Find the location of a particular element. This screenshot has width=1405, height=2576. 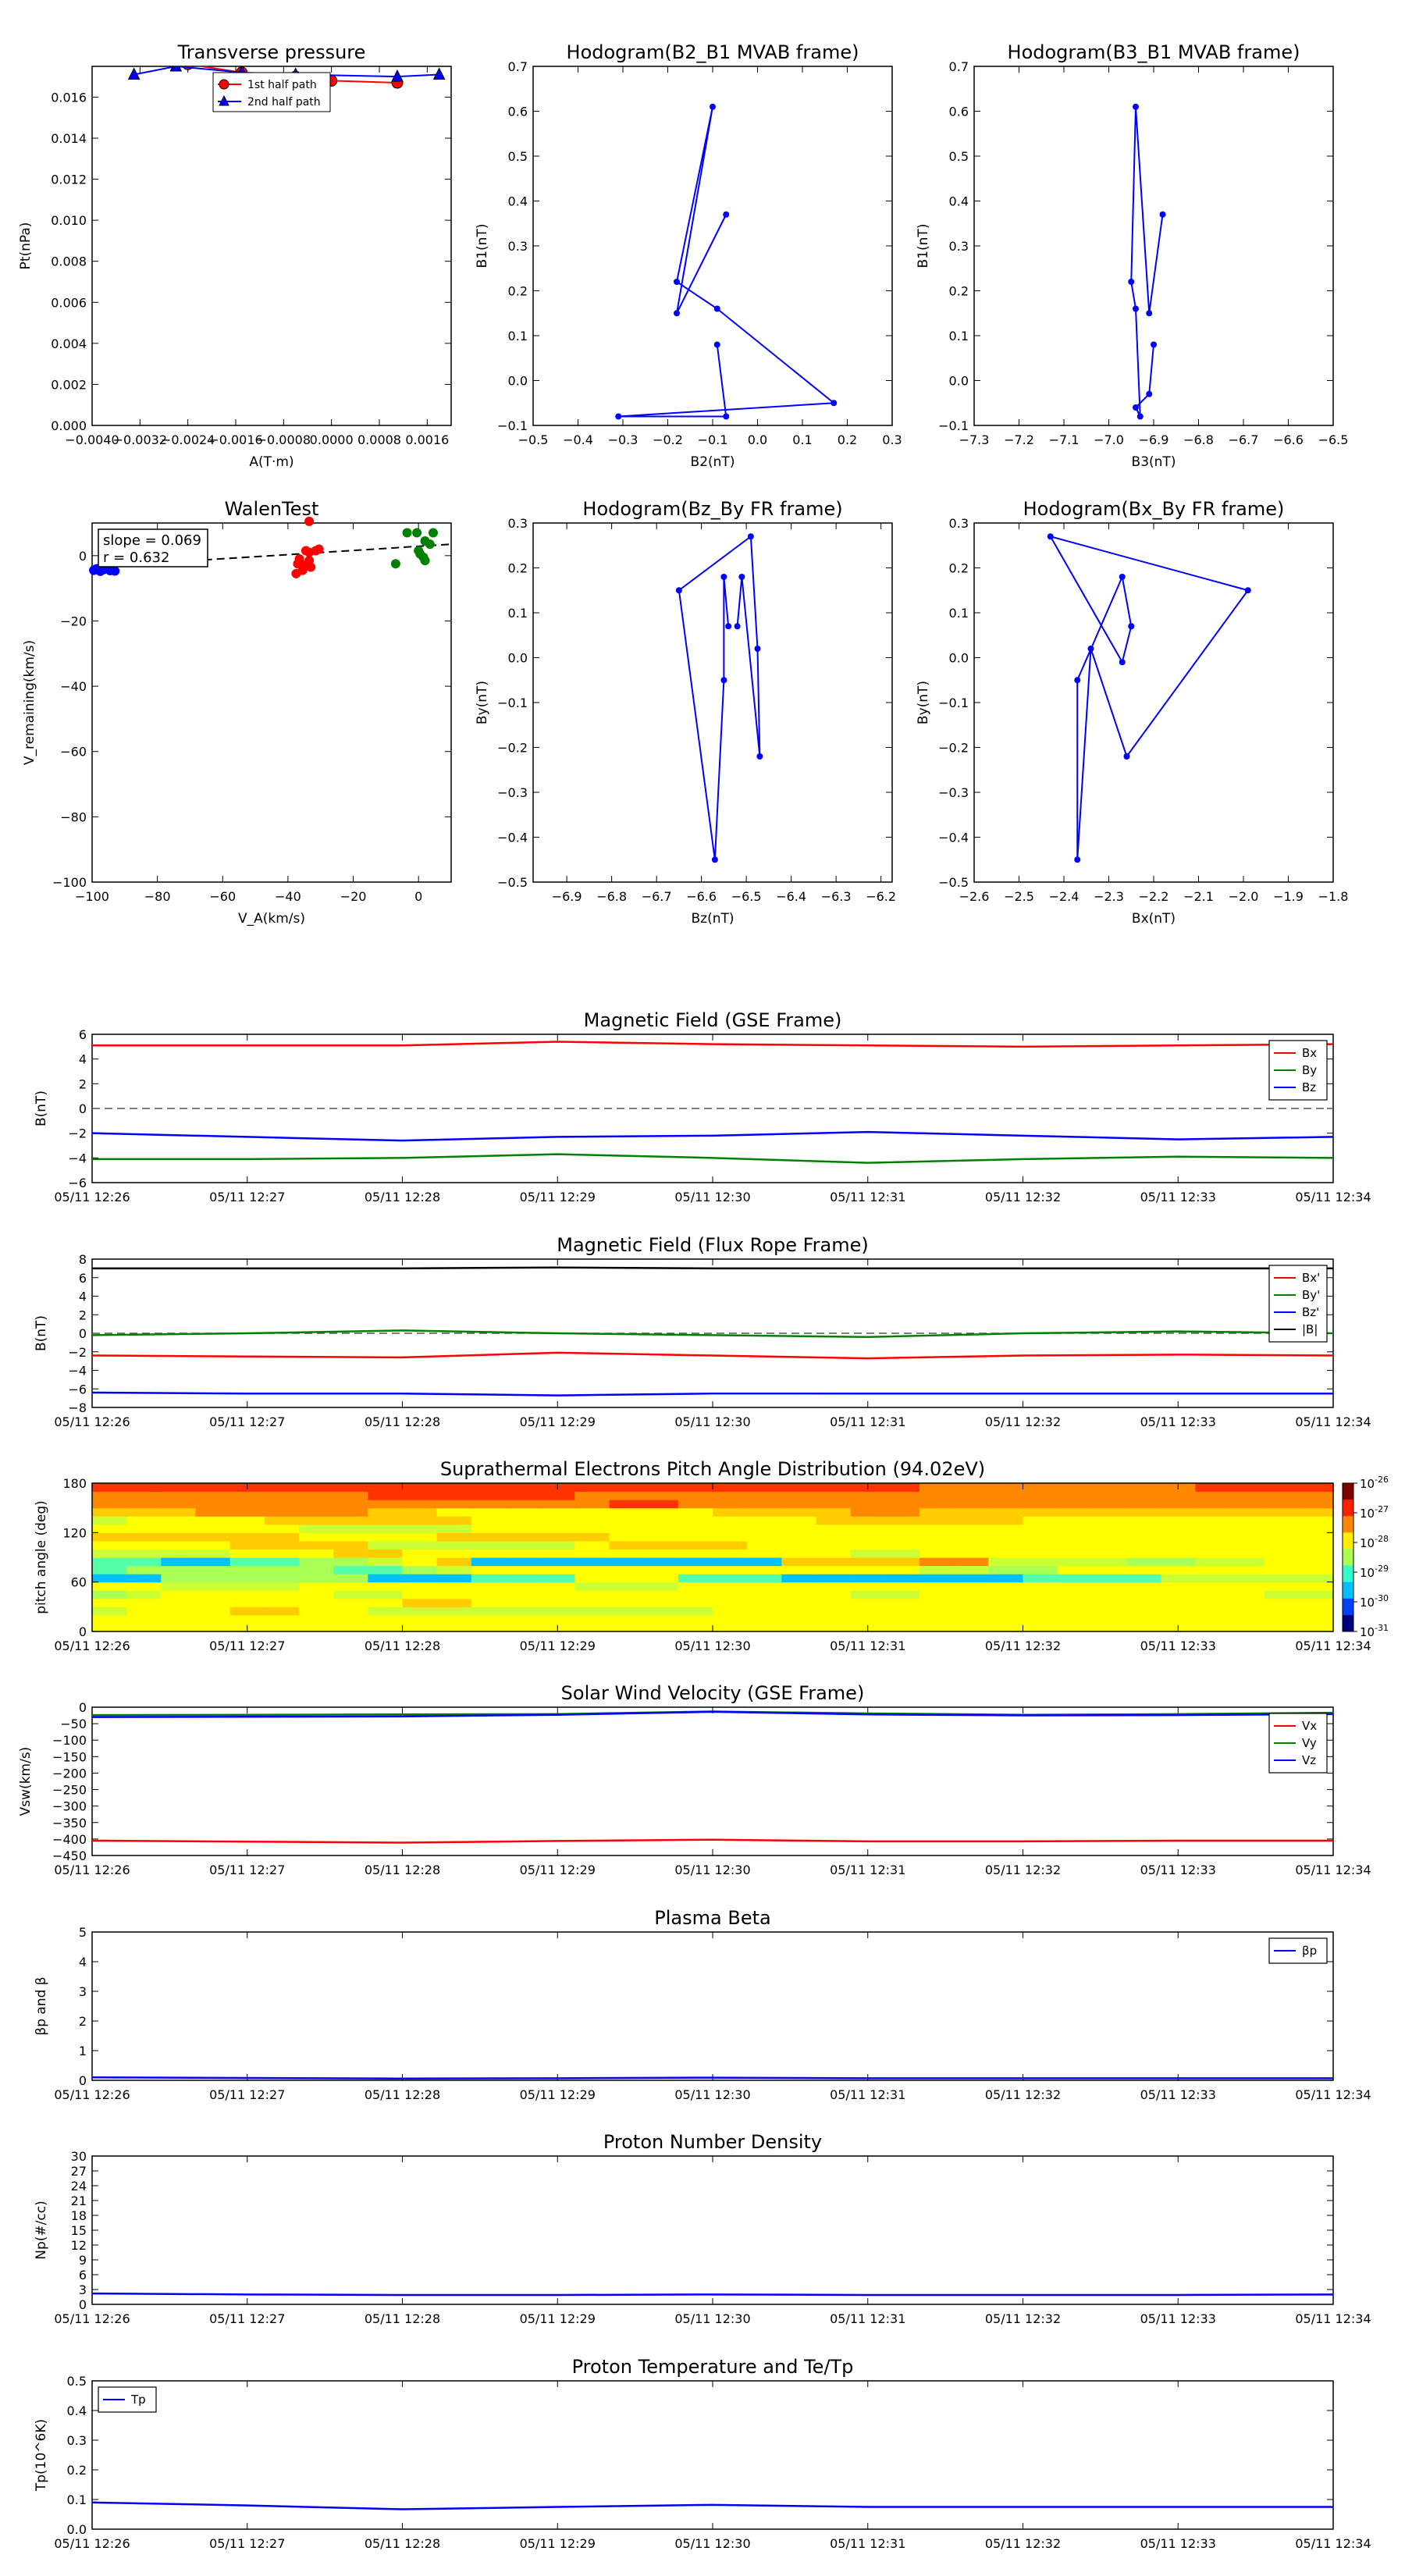

x-tick-label: −20 is located at coordinates (354, 896).